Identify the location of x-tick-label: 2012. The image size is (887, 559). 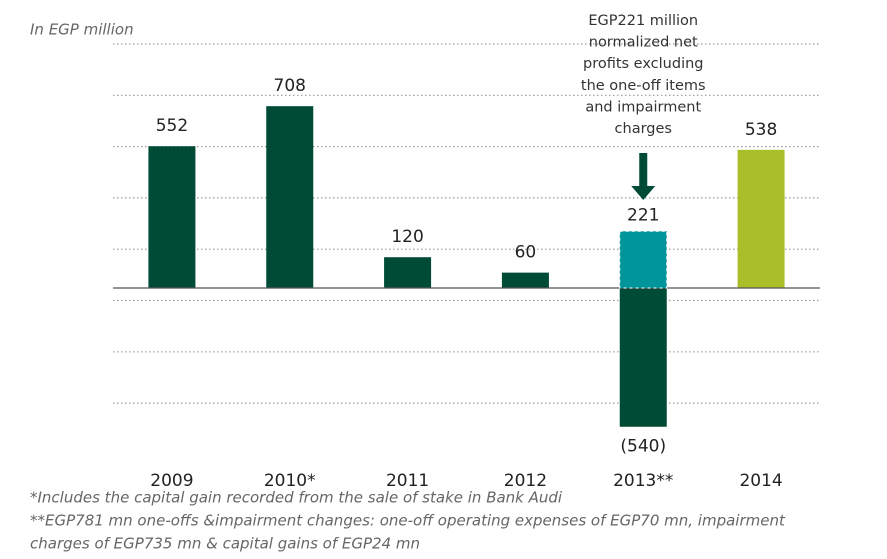
(525, 481).